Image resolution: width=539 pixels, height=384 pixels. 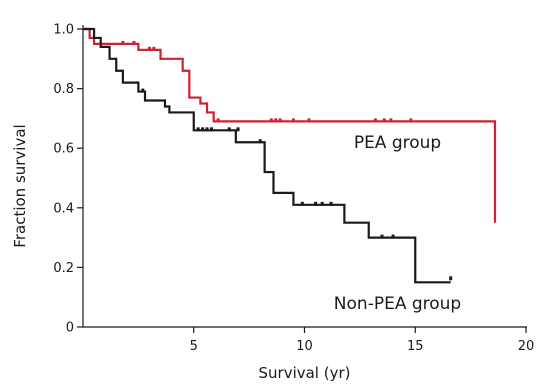 What do you see at coordinates (526, 346) in the screenshot?
I see `x-tick-label: 20` at bounding box center [526, 346].